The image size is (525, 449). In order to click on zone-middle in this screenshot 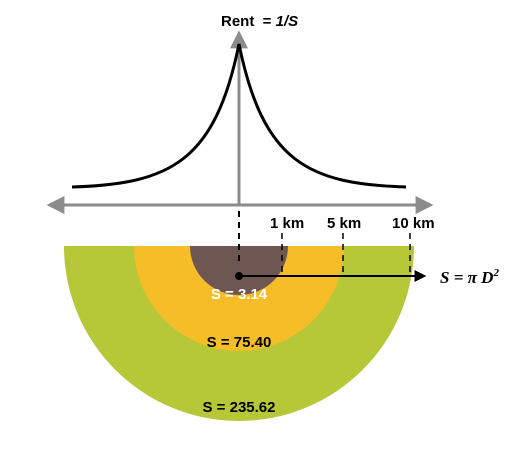, I will do `click(239, 298)`.